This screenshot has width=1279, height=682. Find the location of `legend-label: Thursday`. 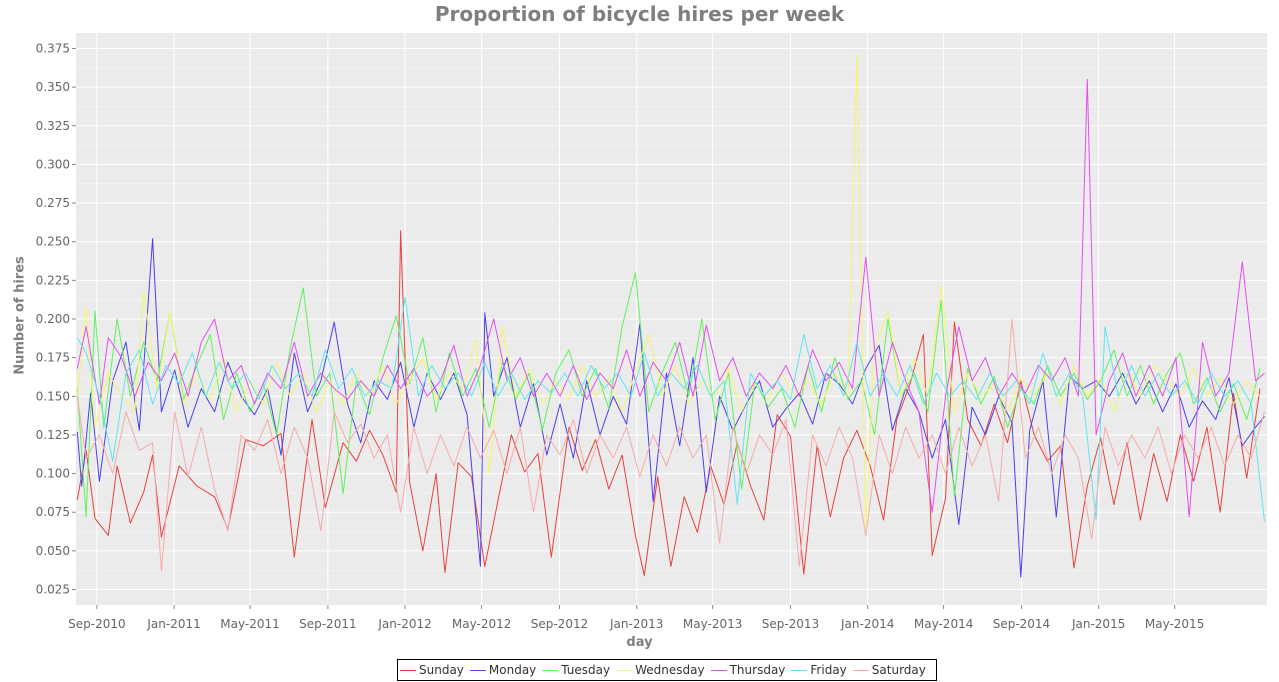

legend-label: Thursday is located at coordinates (757, 670).